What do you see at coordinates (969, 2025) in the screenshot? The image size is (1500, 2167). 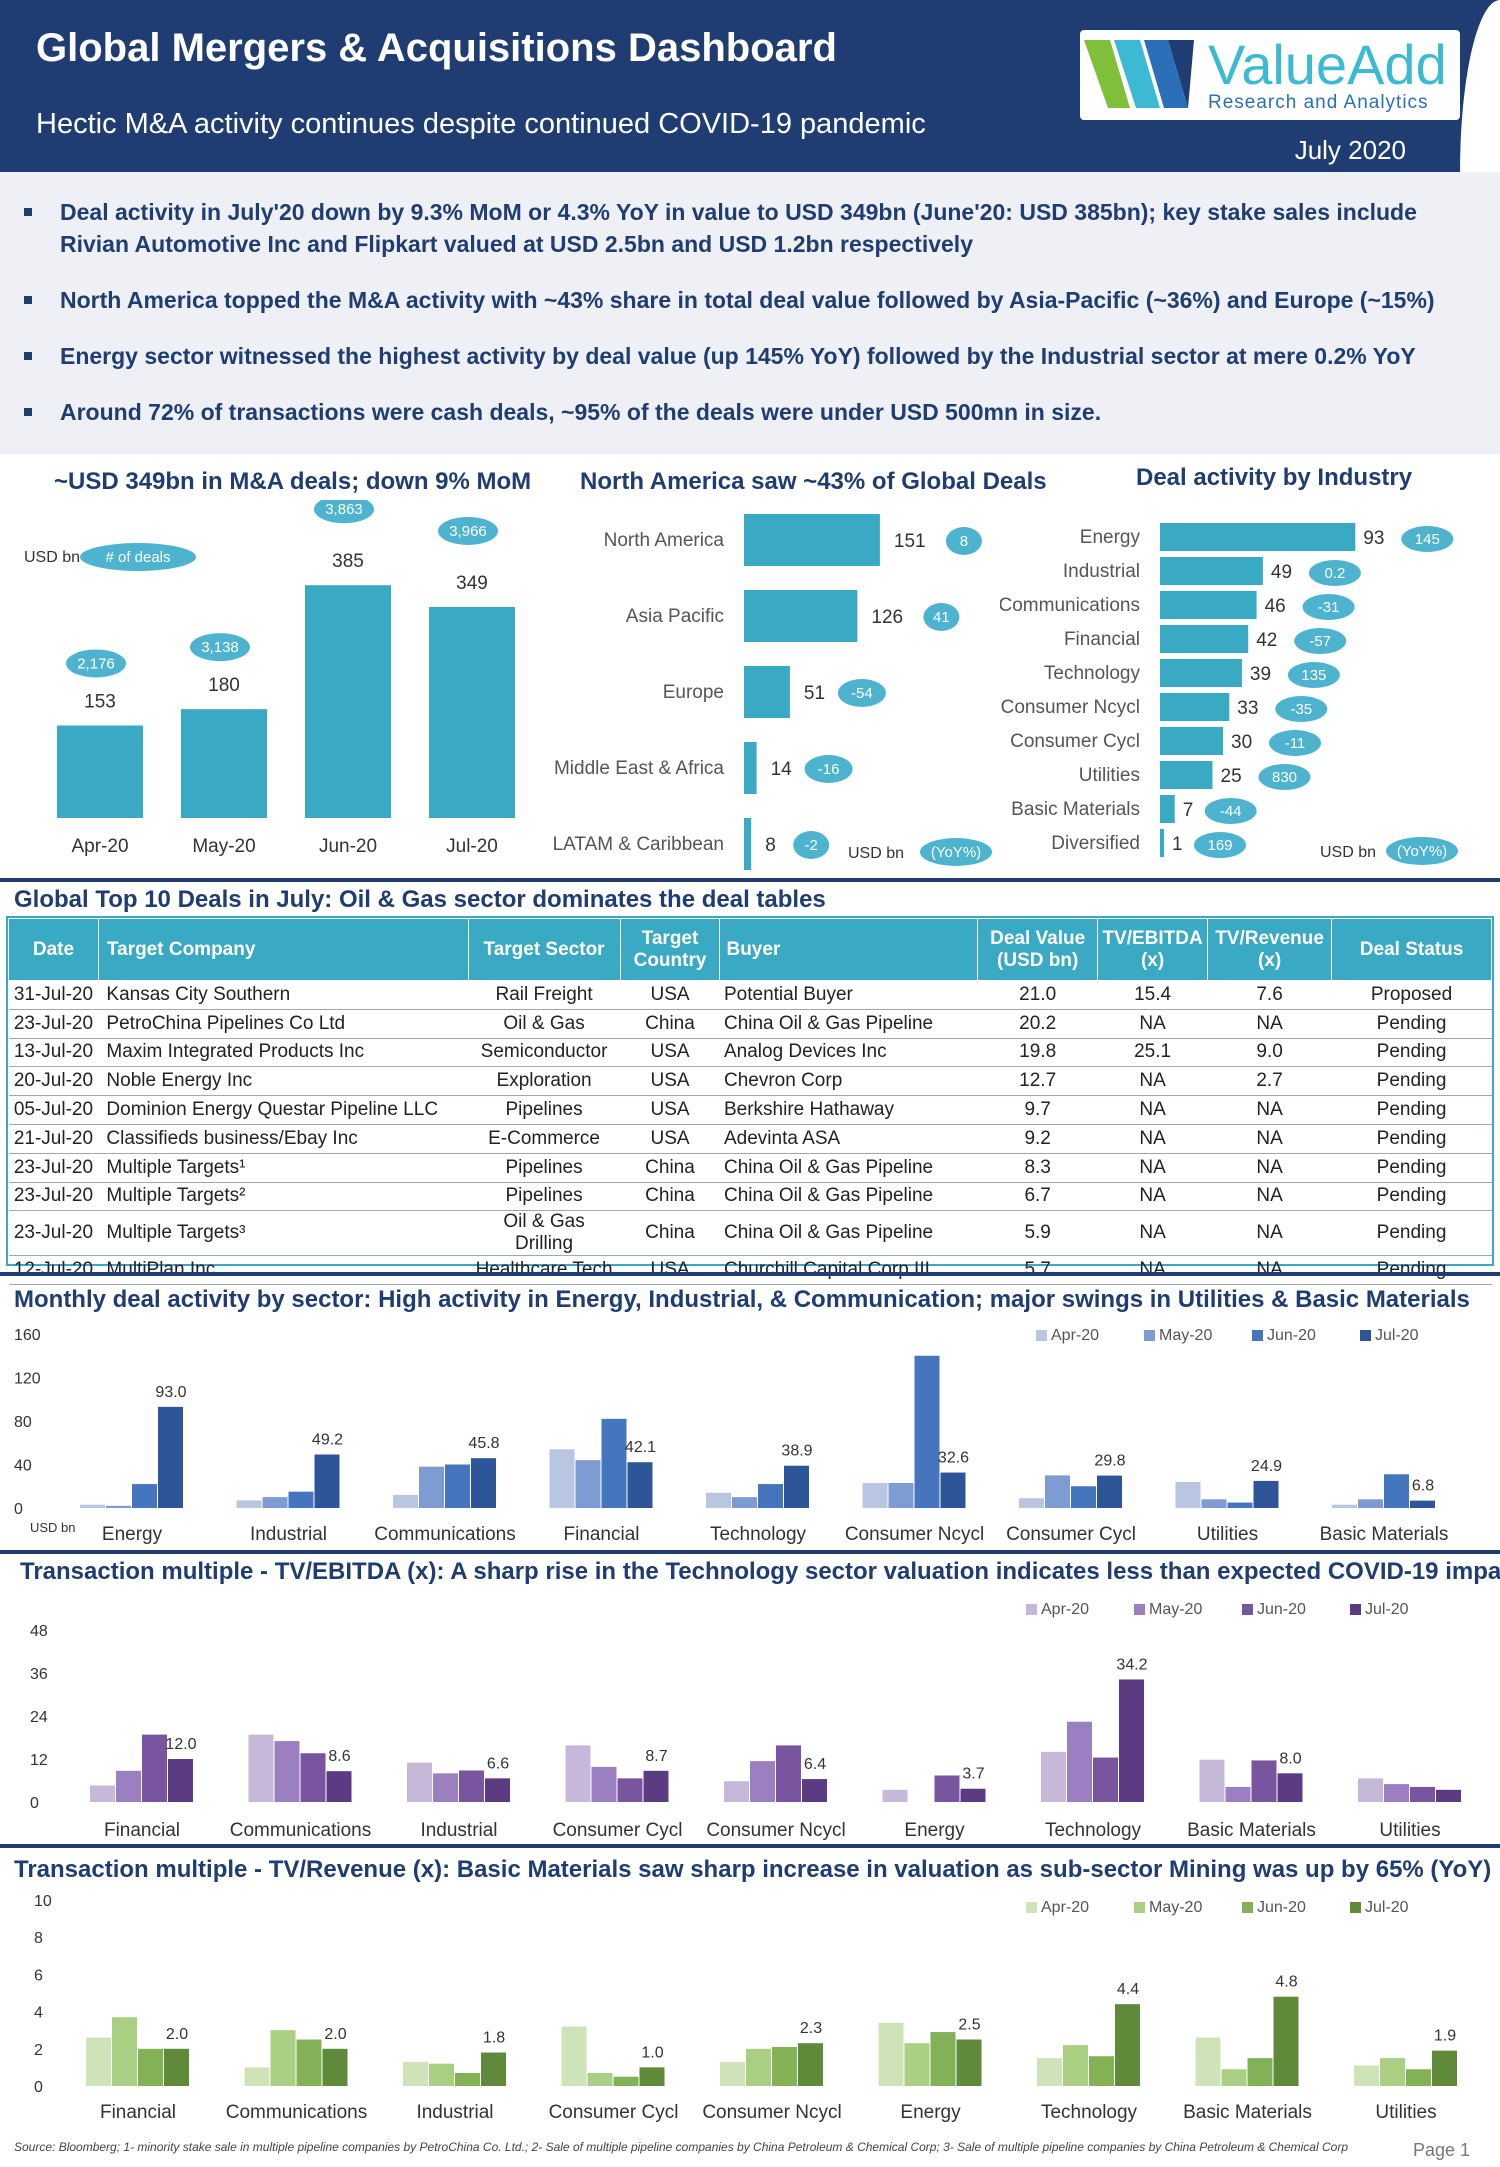 I see `revenue-data-label: 2.5` at bounding box center [969, 2025].